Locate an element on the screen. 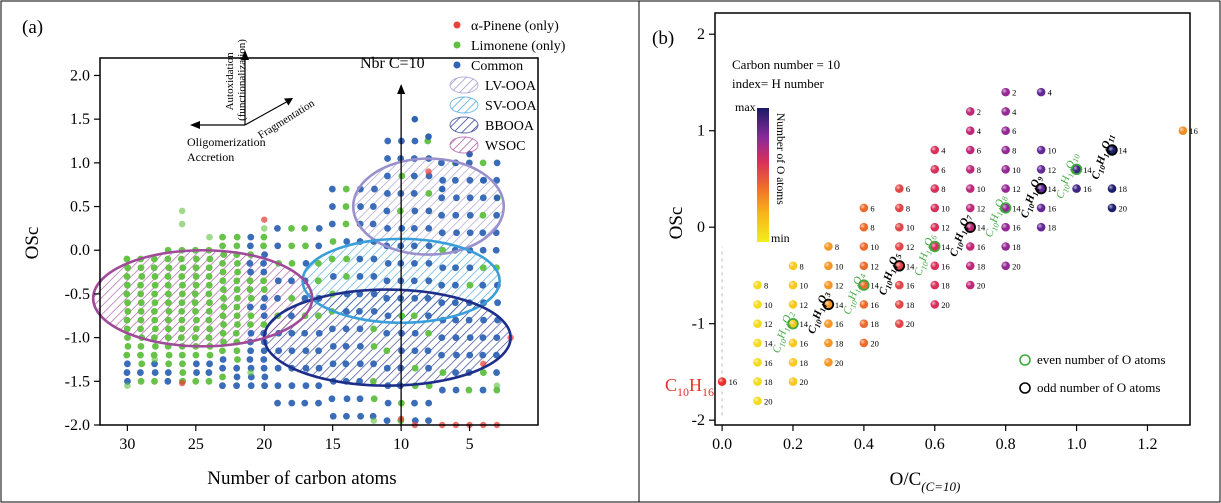 The image size is (1221, 503). h-index-label: 4 is located at coordinates (1050, 93).